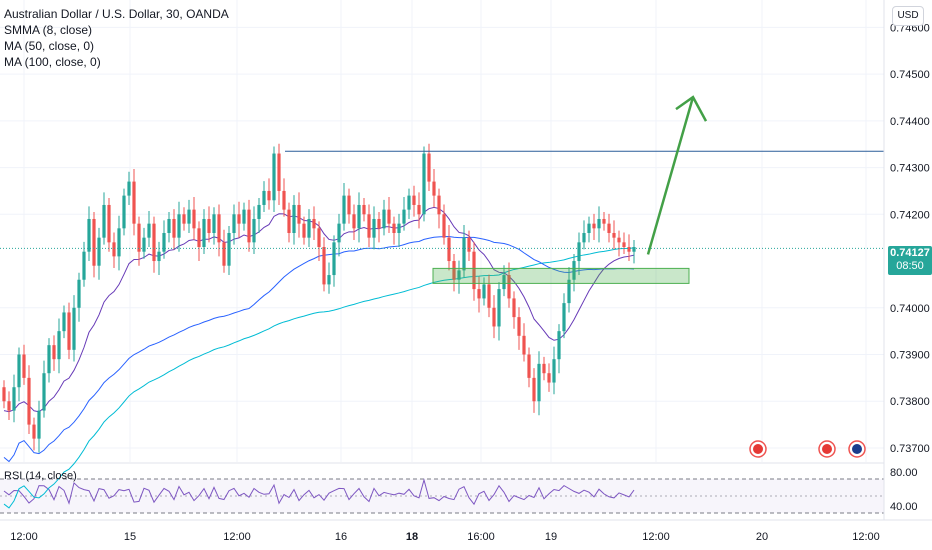 The width and height of the screenshot is (932, 550). What do you see at coordinates (237, 537) in the screenshot?
I see `time-tick-label: 12:00` at bounding box center [237, 537].